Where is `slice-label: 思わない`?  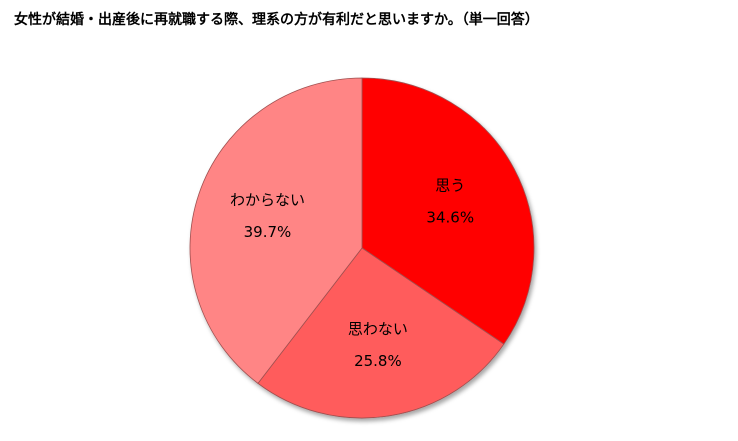
slice-label: 思わない is located at coordinates (378, 329).